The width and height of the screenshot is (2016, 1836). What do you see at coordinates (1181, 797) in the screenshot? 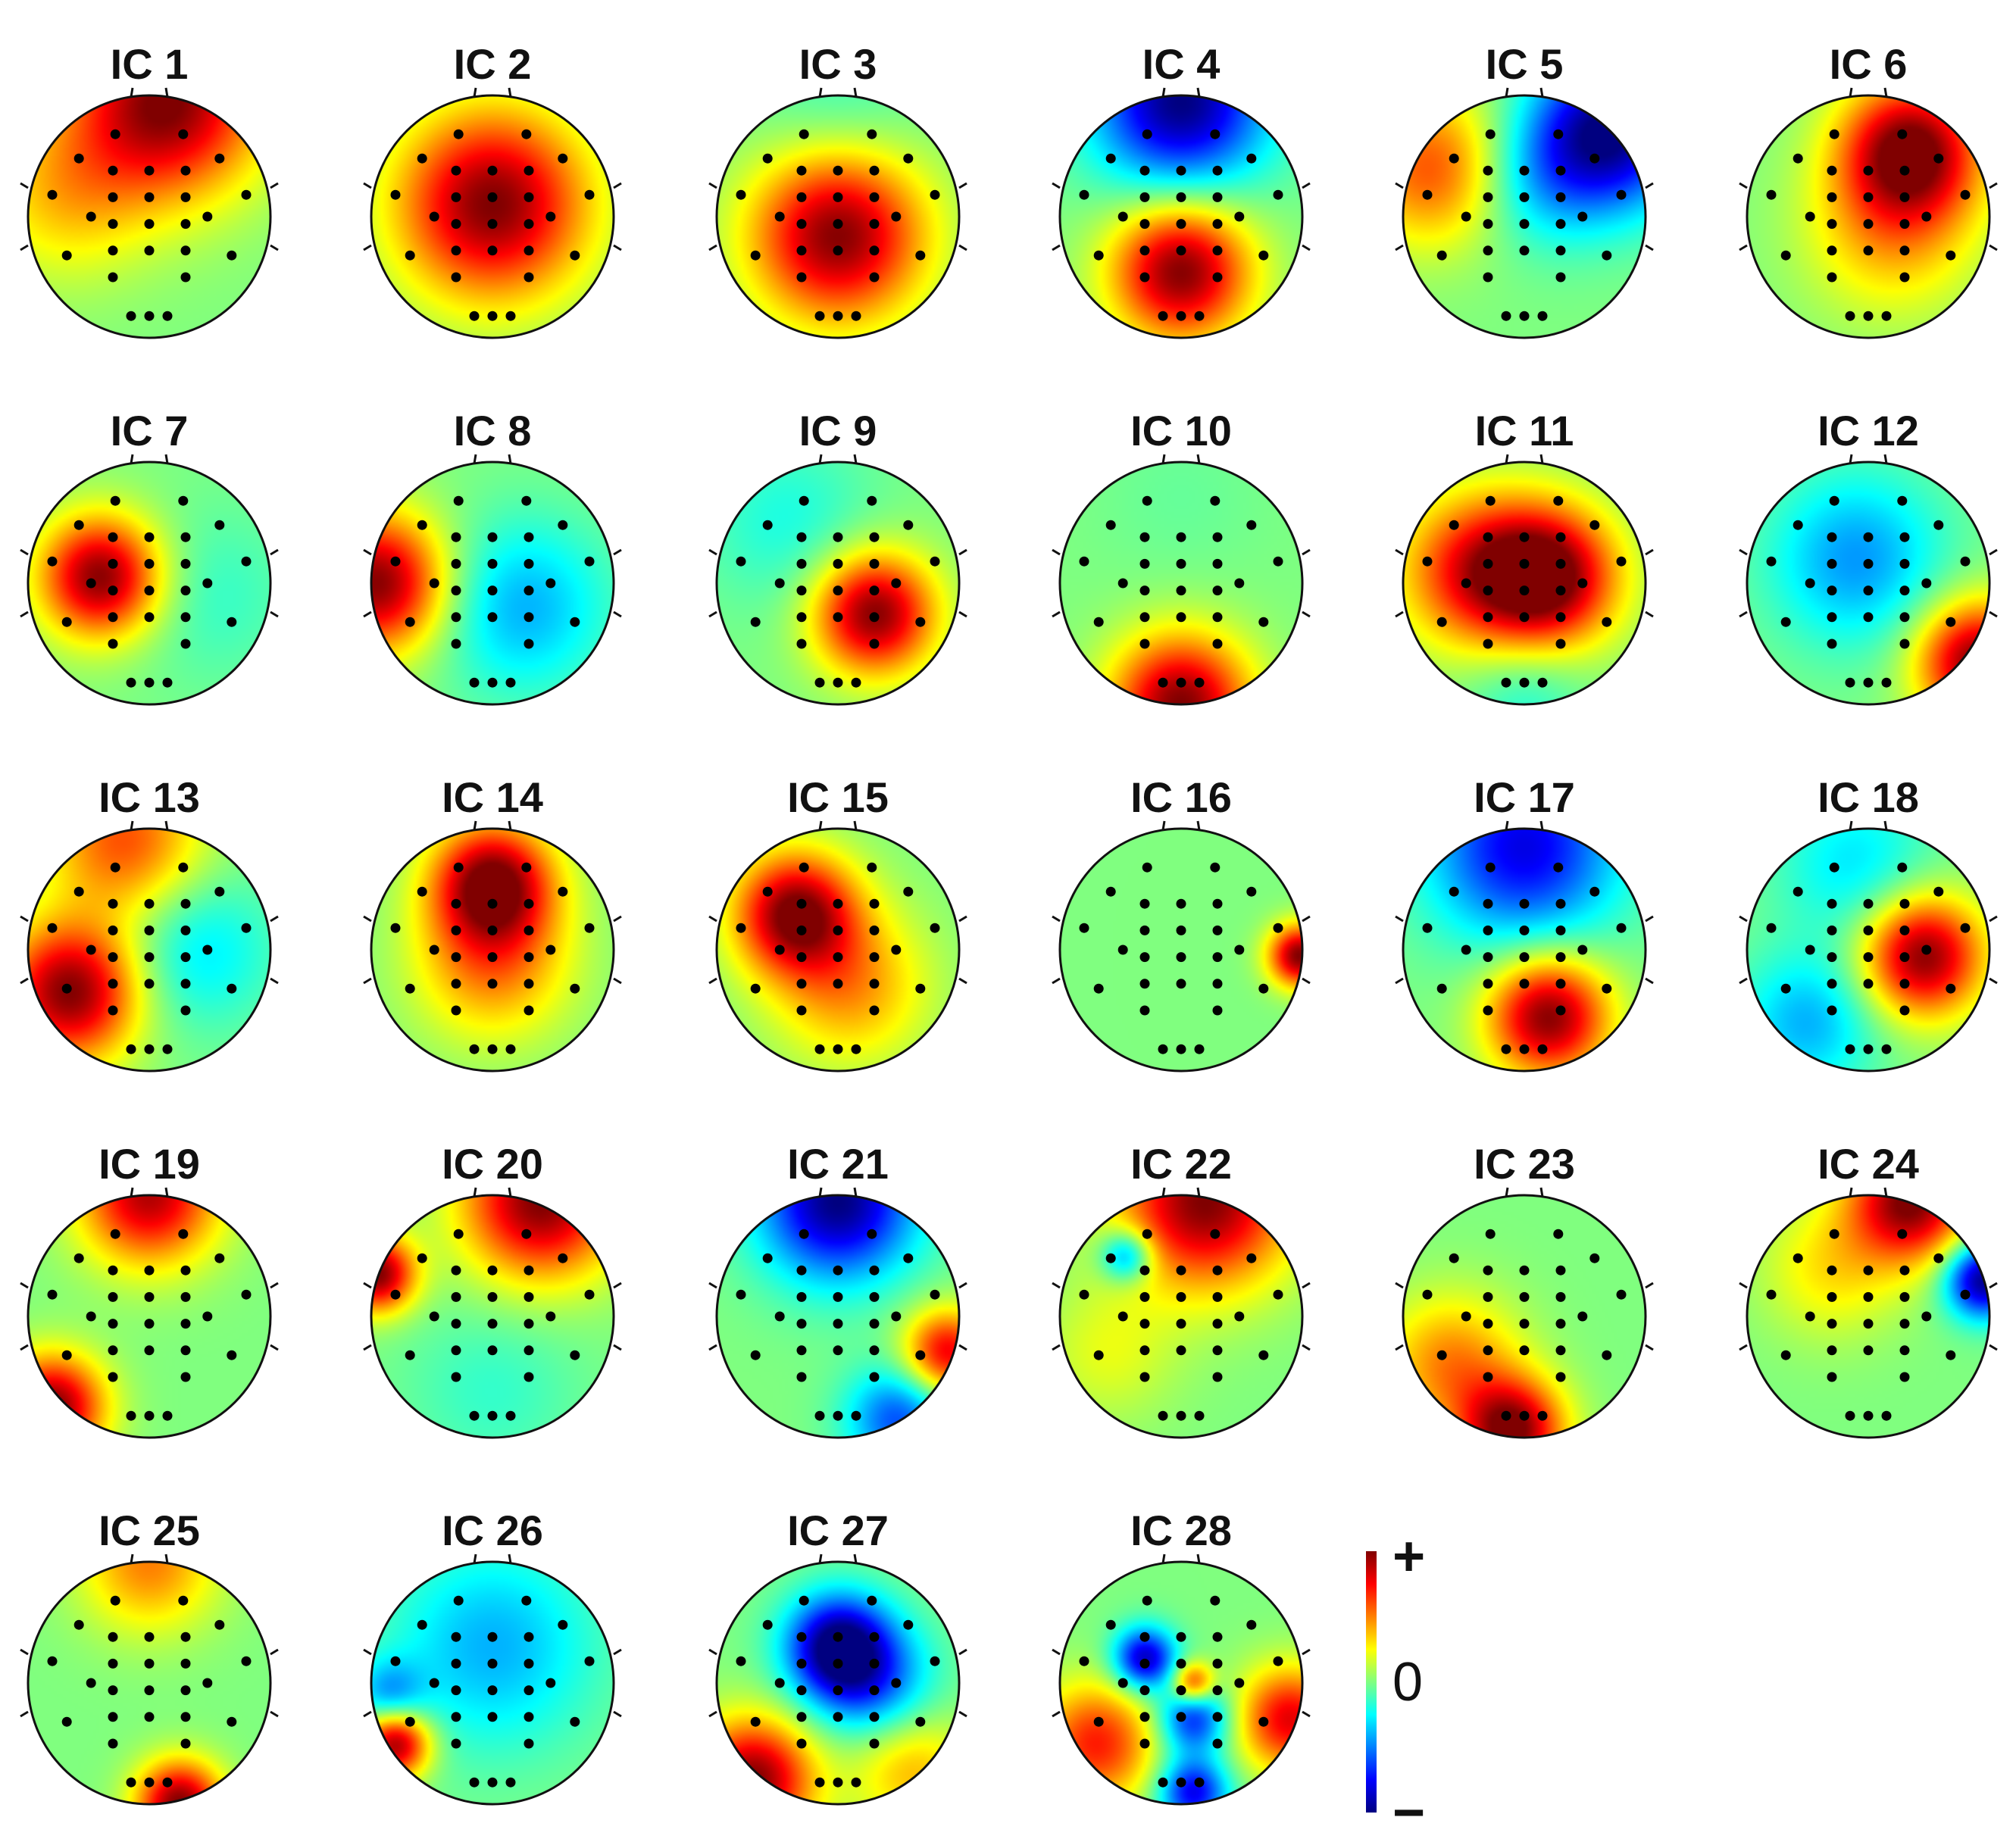
I see `component-title: IC 16` at bounding box center [1181, 797].